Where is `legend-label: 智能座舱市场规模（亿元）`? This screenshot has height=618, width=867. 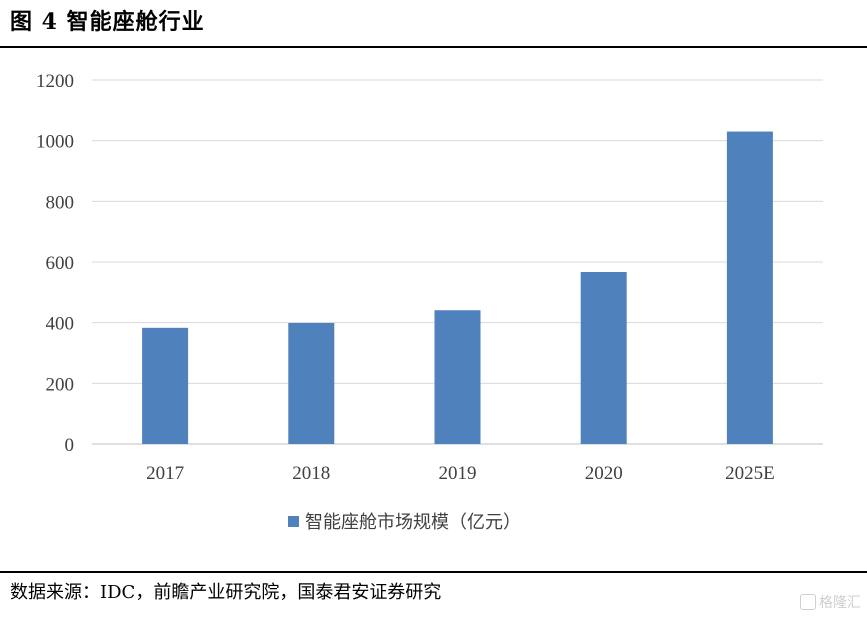 legend-label: 智能座舱市场规模（亿元） is located at coordinates (413, 522).